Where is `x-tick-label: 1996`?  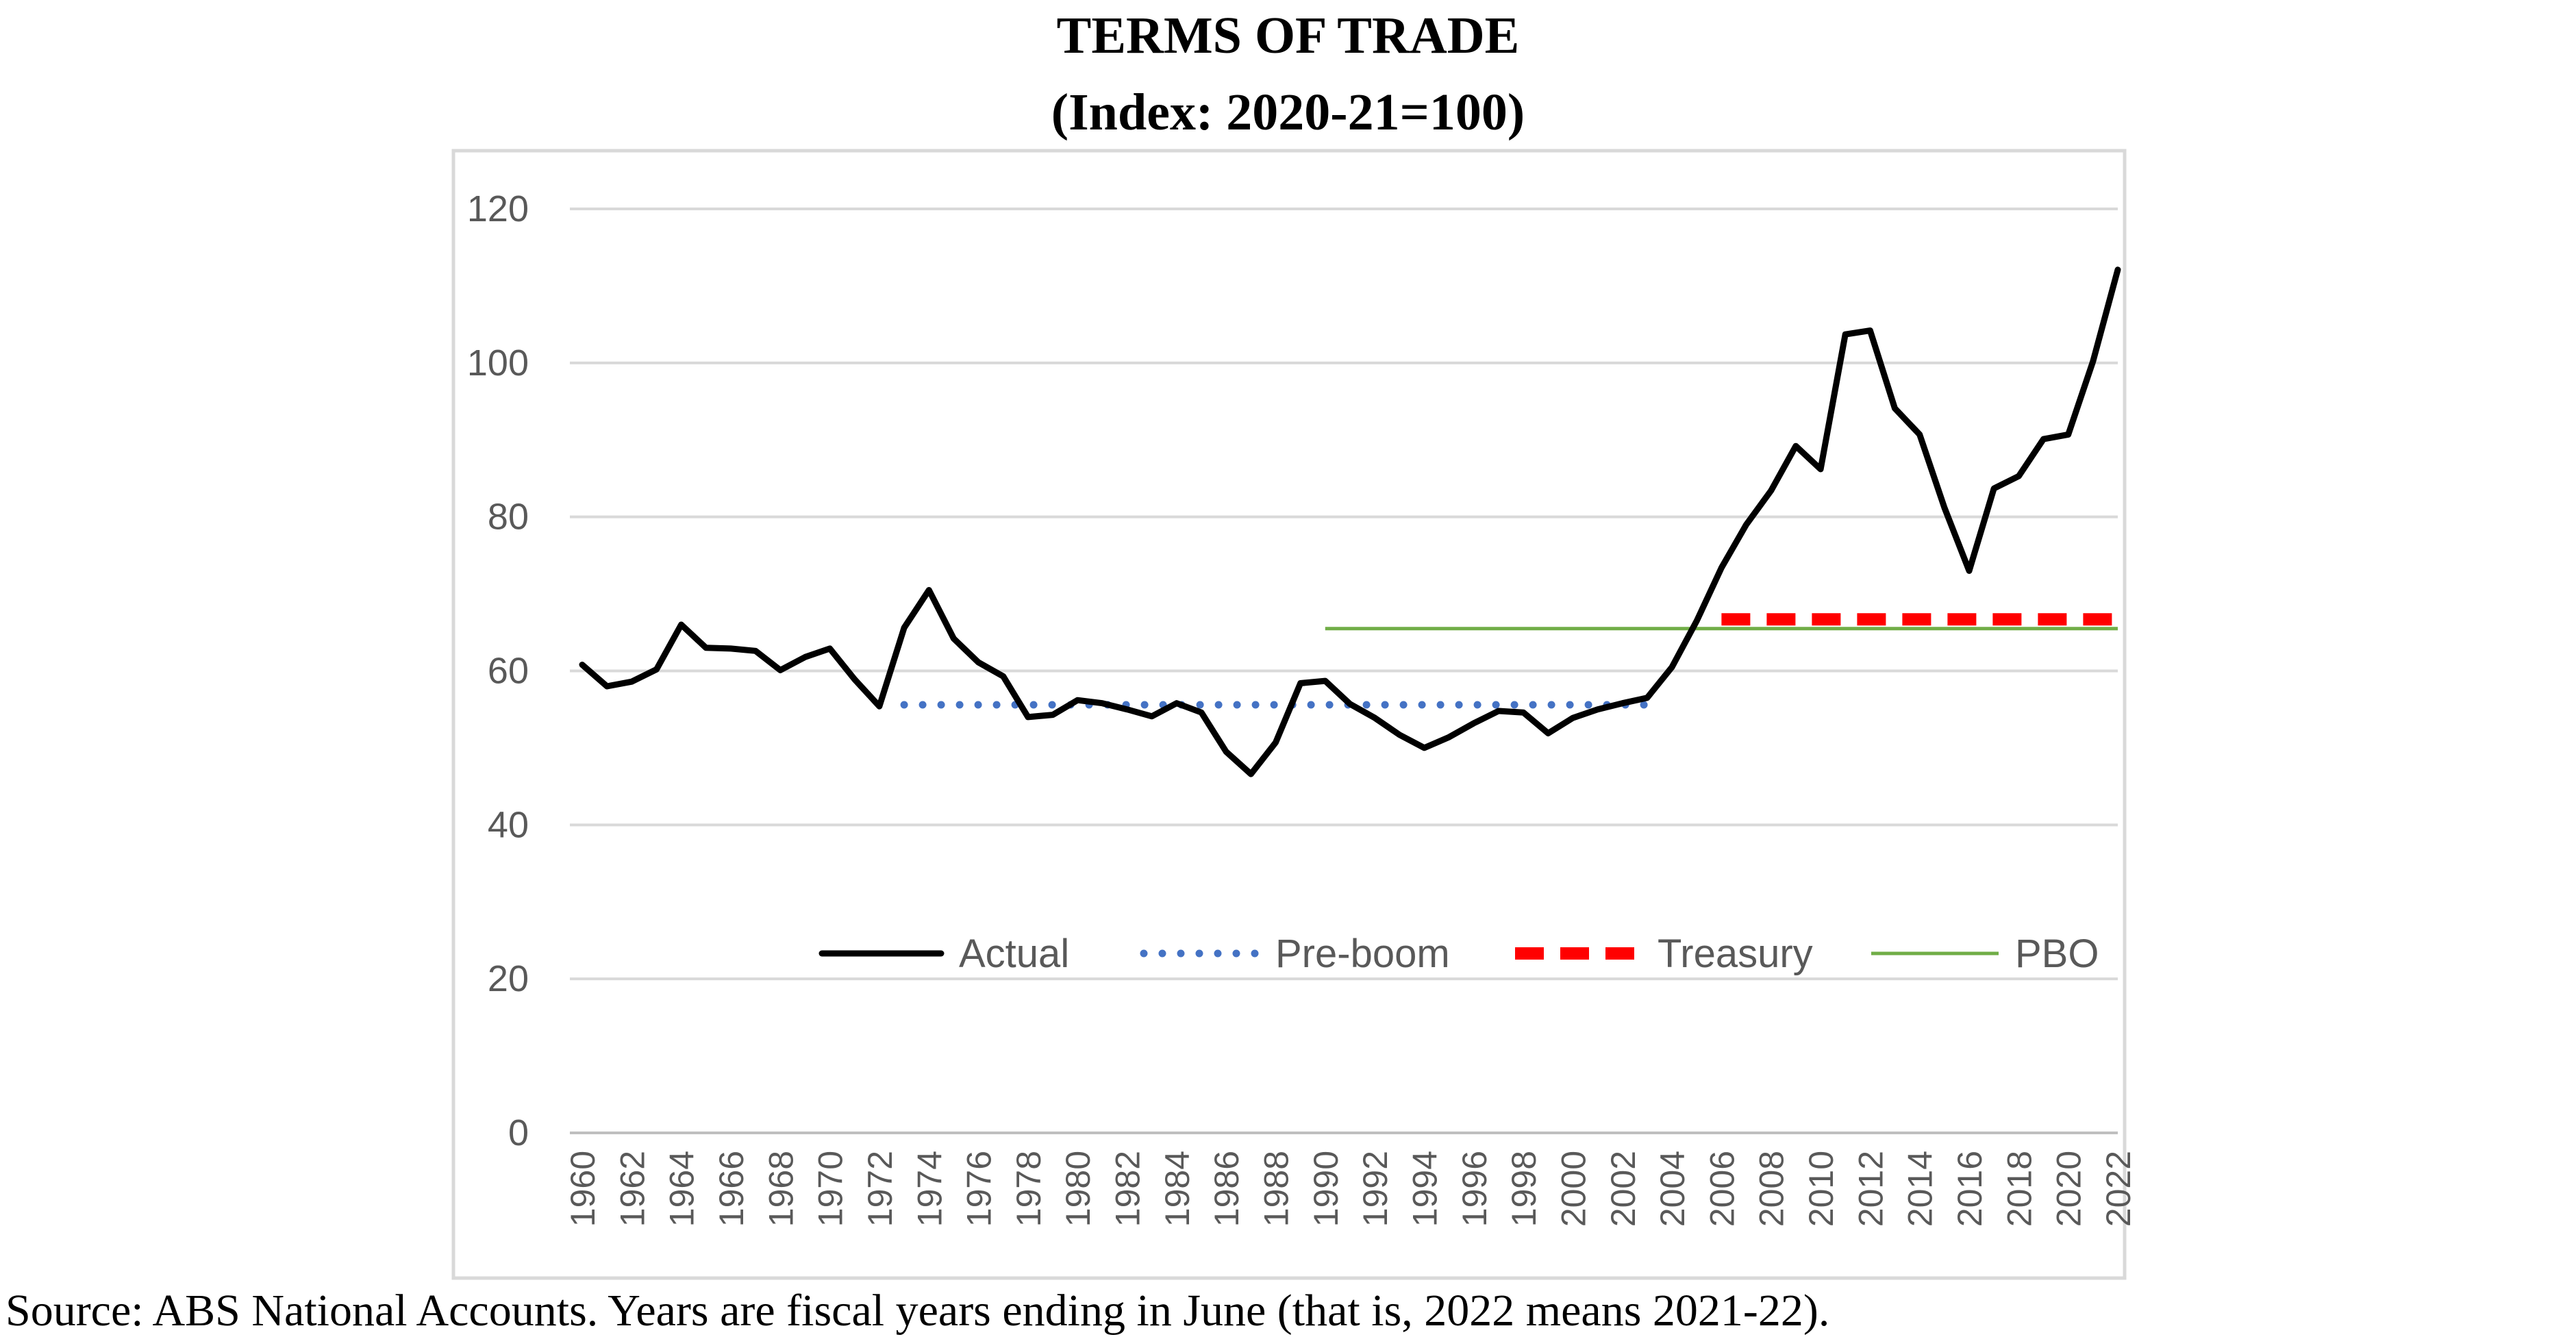 x-tick-label: 1996 is located at coordinates (1474, 1189).